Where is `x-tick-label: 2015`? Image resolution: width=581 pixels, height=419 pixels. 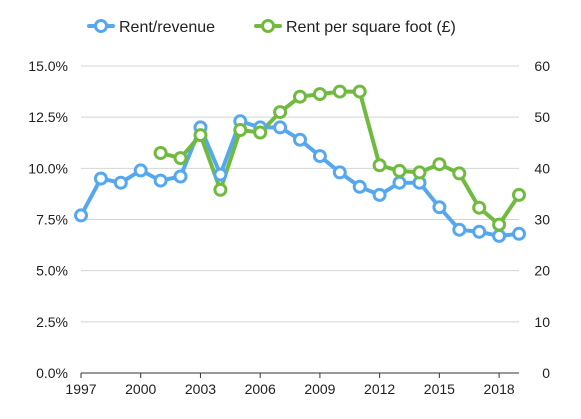 x-tick-label: 2015 is located at coordinates (439, 389).